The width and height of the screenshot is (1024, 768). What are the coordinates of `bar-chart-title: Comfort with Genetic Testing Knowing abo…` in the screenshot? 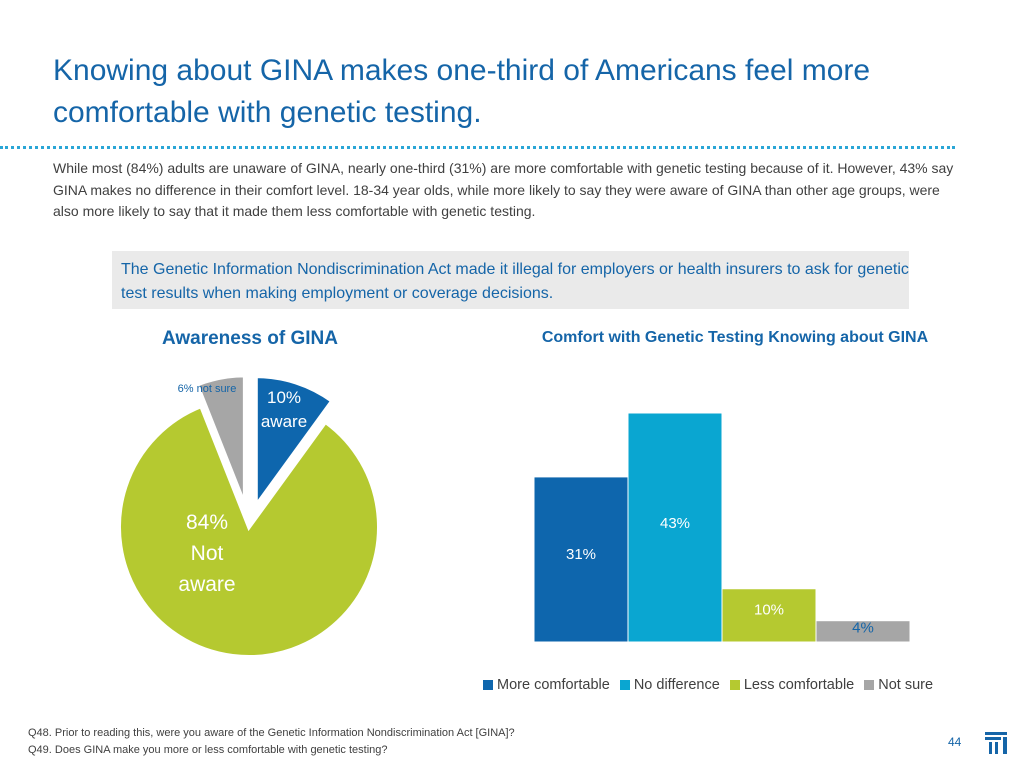 It's located at (735, 337).